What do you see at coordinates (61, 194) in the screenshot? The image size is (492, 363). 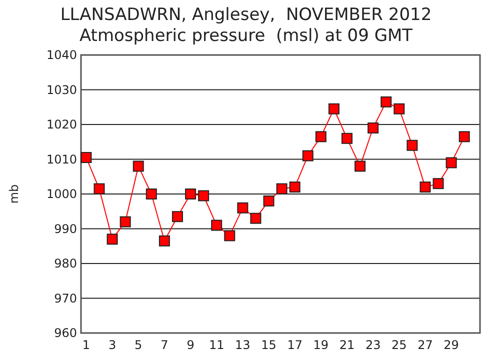 I see `y-tick-label: 1000` at bounding box center [61, 194].